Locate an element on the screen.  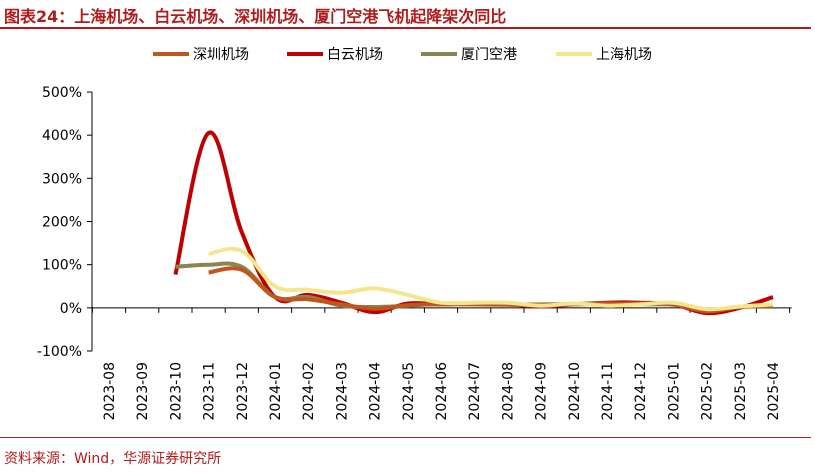
x-tick-label: 2024-07 is located at coordinates (475, 391).